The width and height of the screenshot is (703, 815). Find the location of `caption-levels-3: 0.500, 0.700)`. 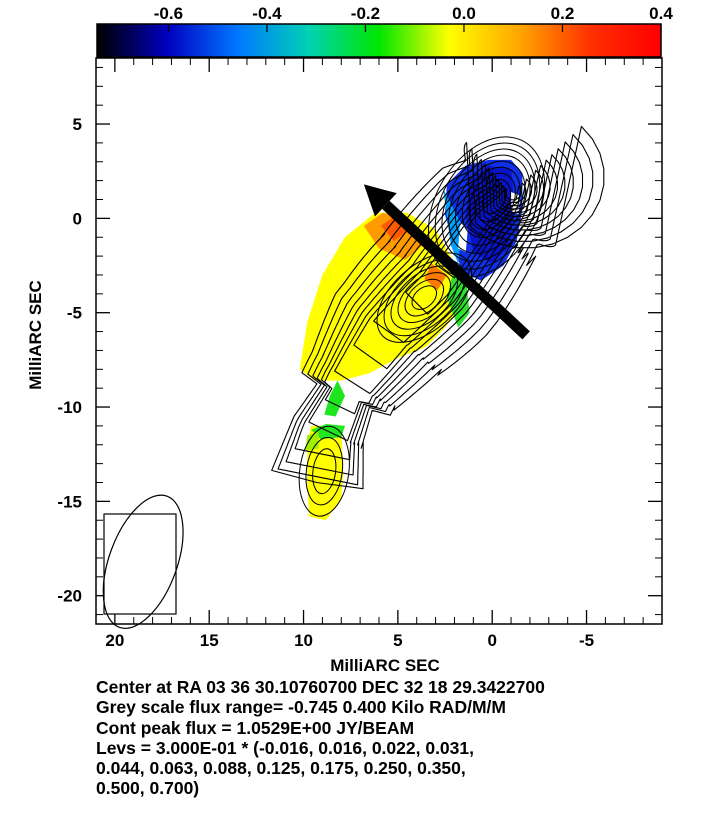

caption-levels-3: 0.500, 0.700) is located at coordinates (148, 788).